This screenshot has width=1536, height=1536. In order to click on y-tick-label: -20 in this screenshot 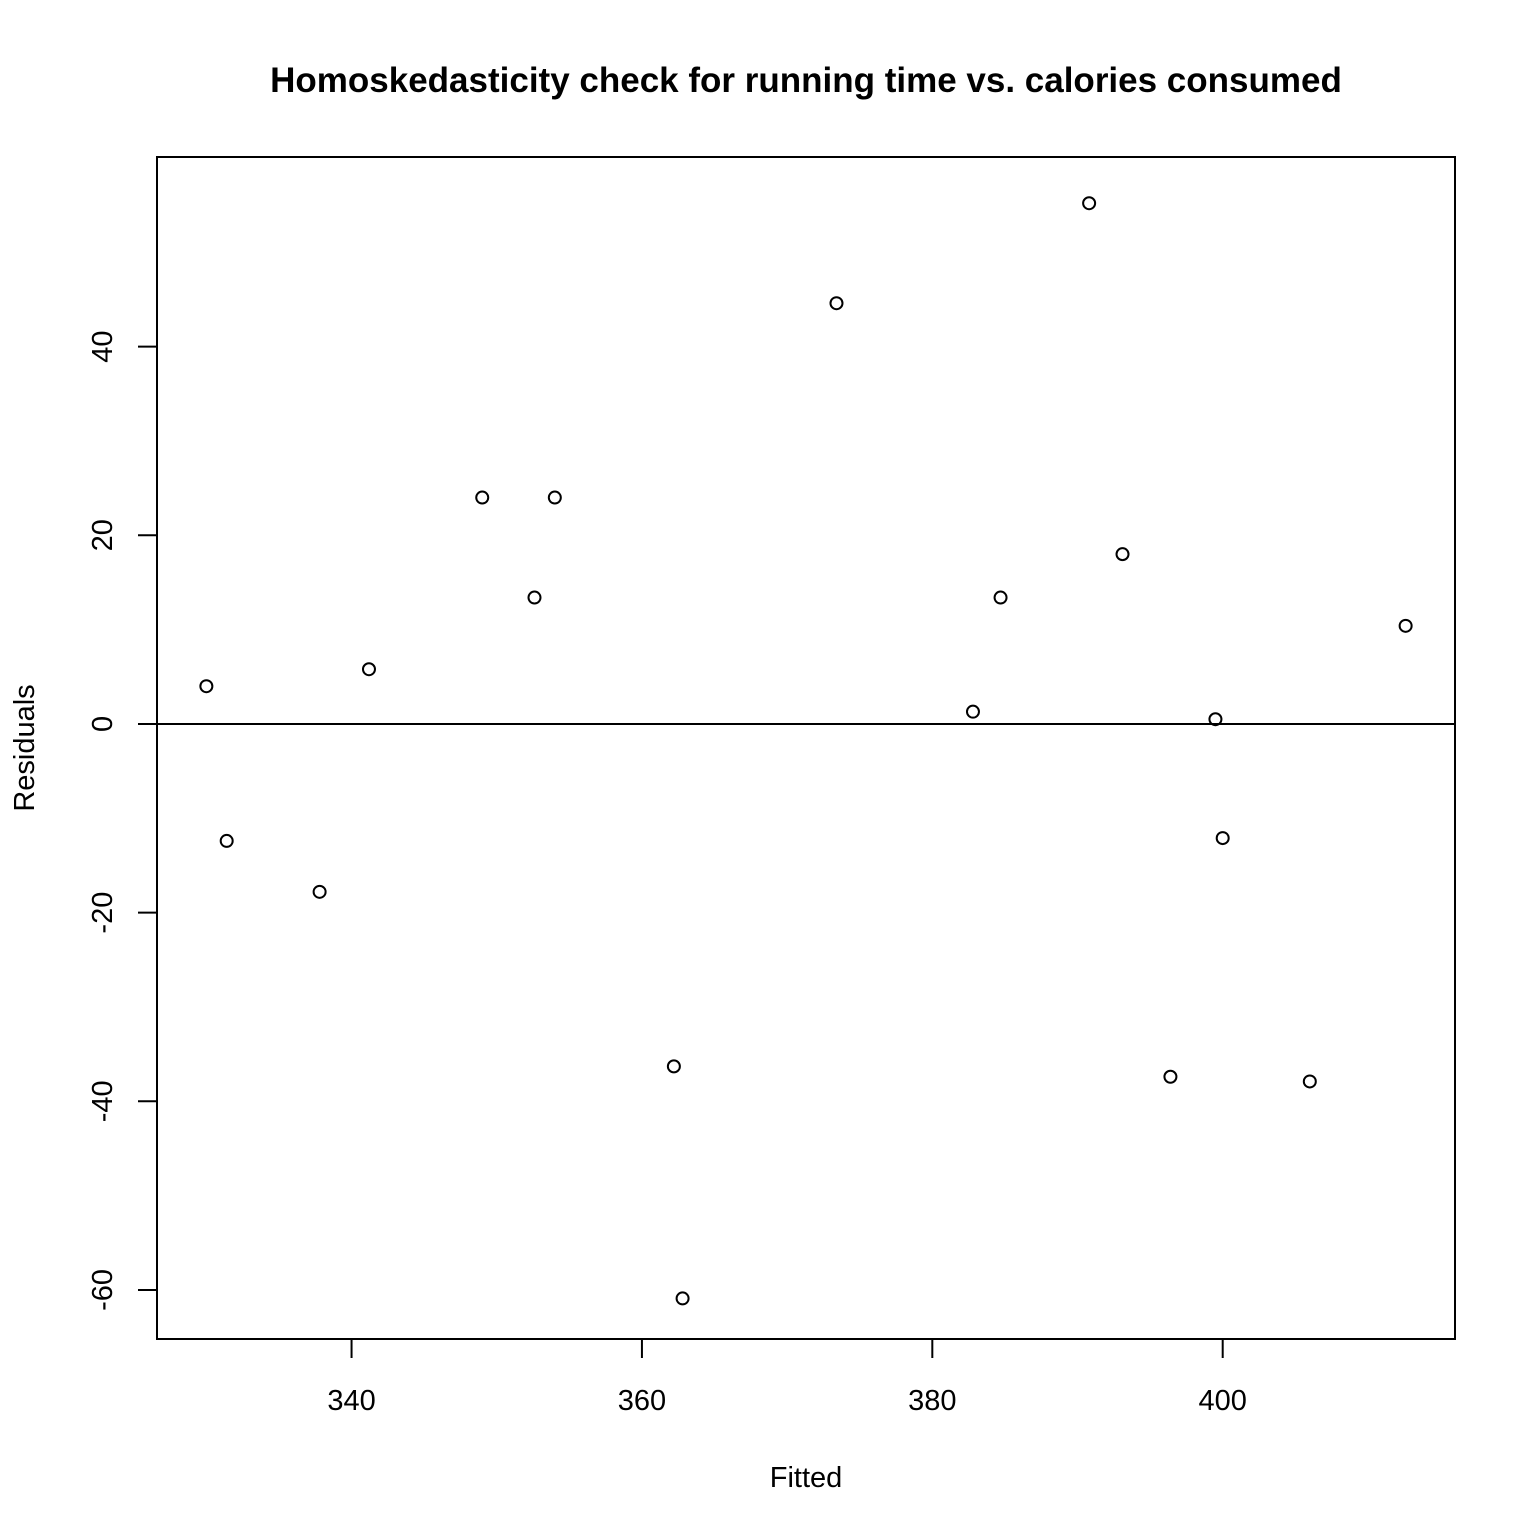, I will do `click(103, 913)`.